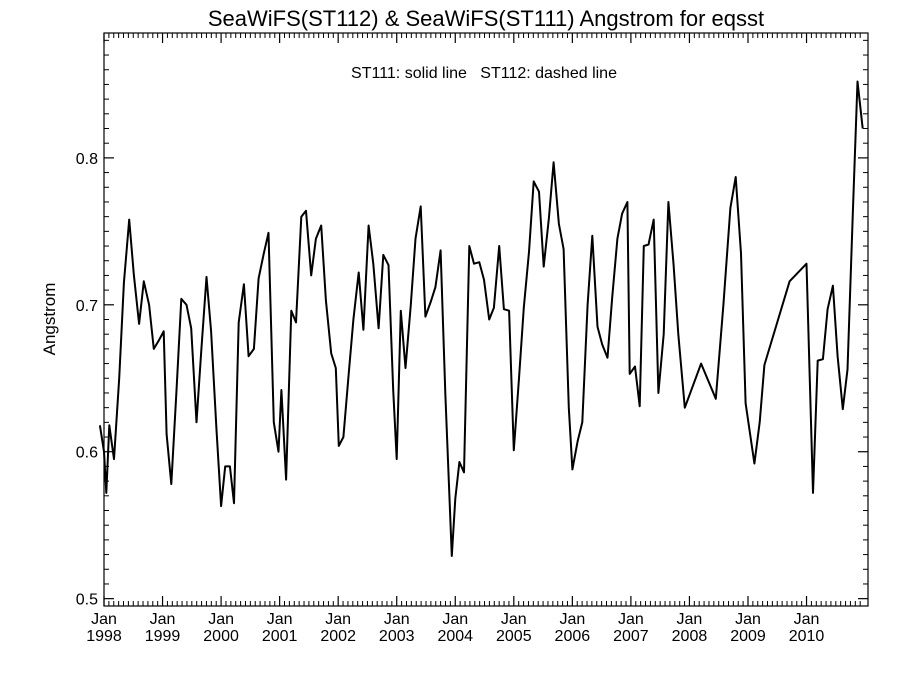 Image resolution: width=900 pixels, height=675 pixels. I want to click on x-tick-year-label: 2008, so click(690, 636).